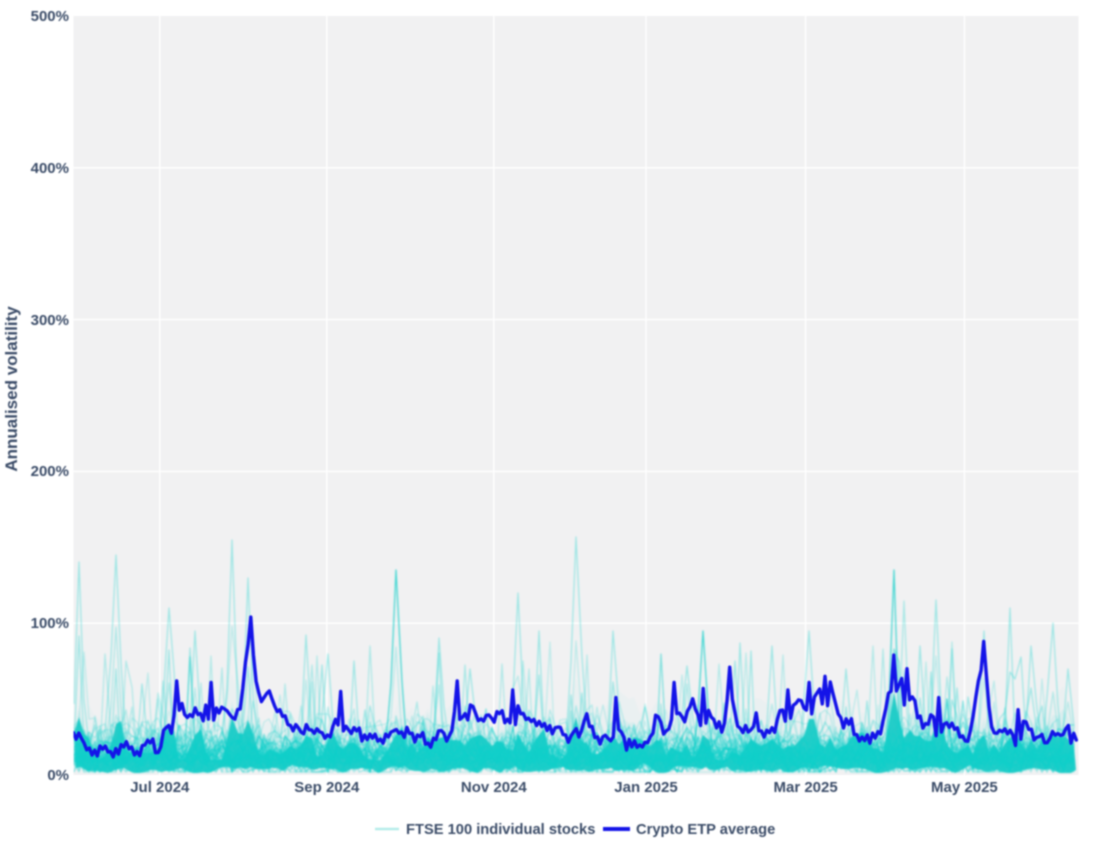 The image size is (1098, 843). Describe the element at coordinates (645, 787) in the screenshot. I see `svg-text: Jan 2025` at that location.